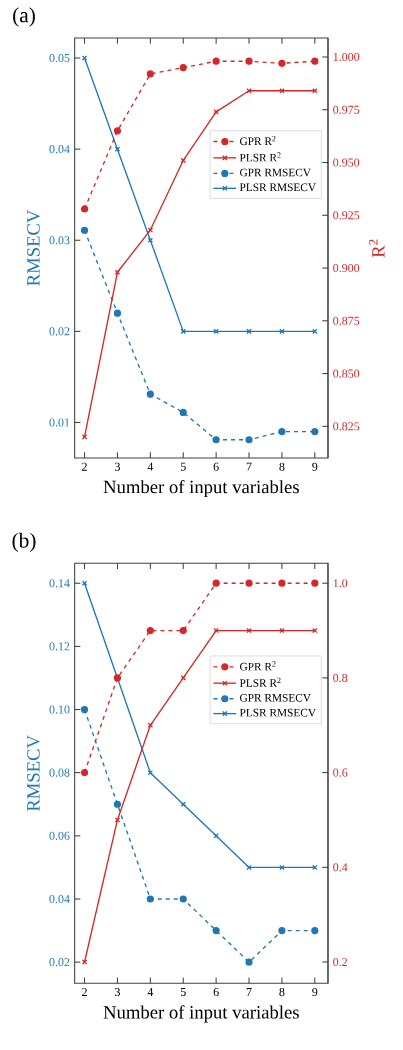 The image size is (403, 1050). Describe the element at coordinates (59, 709) in the screenshot. I see `y-tick-label: 0.10` at that location.